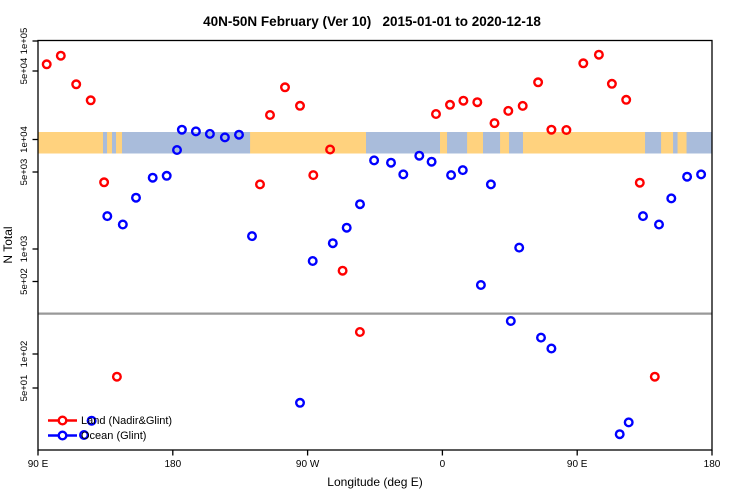 Image resolution: width=750 pixels, height=500 pixels. What do you see at coordinates (110, 428) in the screenshot?
I see `legend: Land (Nadir&Glint) Ocean (Glint)` at bounding box center [110, 428].